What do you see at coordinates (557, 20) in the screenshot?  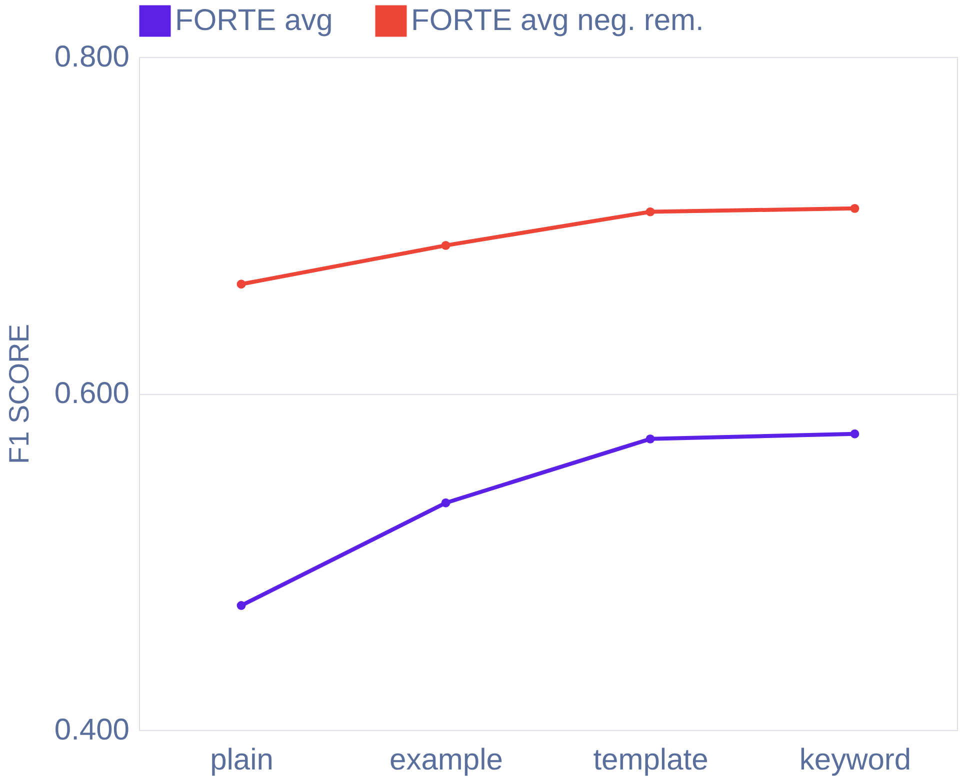 I see `legend-label: FORTE avg neg. rem.` at bounding box center [557, 20].